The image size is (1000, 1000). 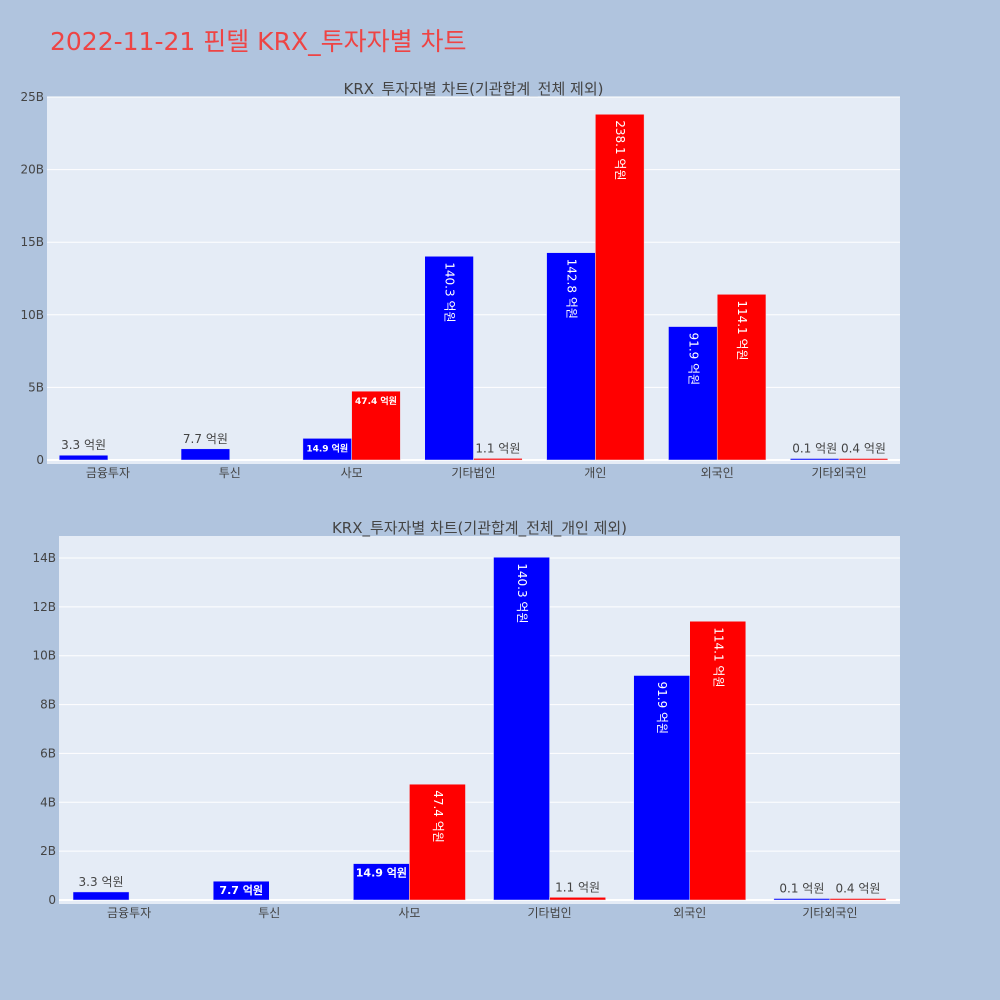 What do you see at coordinates (258, 41) in the screenshot?
I see `page-title: 2022-11-21 핀텔 KRX_투자자별 차트` at bounding box center [258, 41].